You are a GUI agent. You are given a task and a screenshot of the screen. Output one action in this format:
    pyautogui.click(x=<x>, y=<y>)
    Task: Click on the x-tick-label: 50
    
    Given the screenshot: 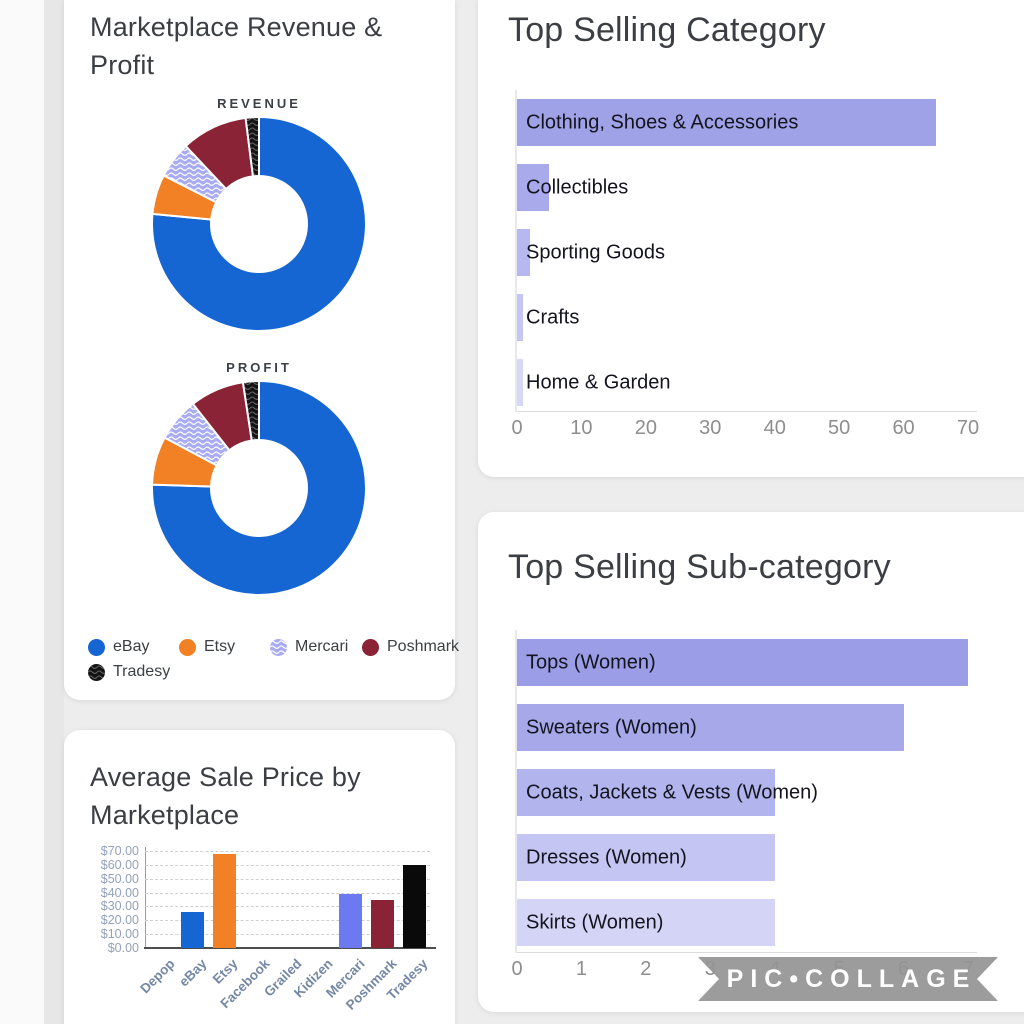 What is the action you would take?
    pyautogui.click(x=839, y=428)
    